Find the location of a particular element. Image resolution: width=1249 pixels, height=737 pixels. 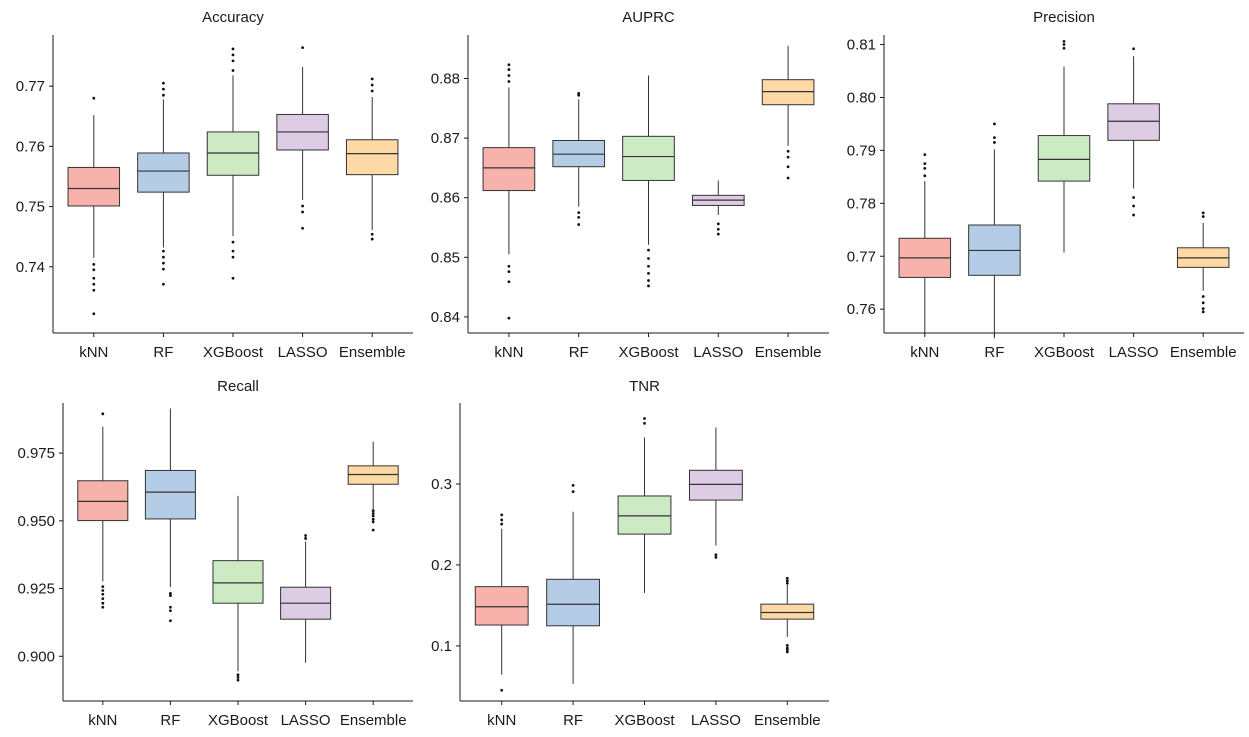

y-tick-label-auprc: 0.85 is located at coordinates (445, 257).